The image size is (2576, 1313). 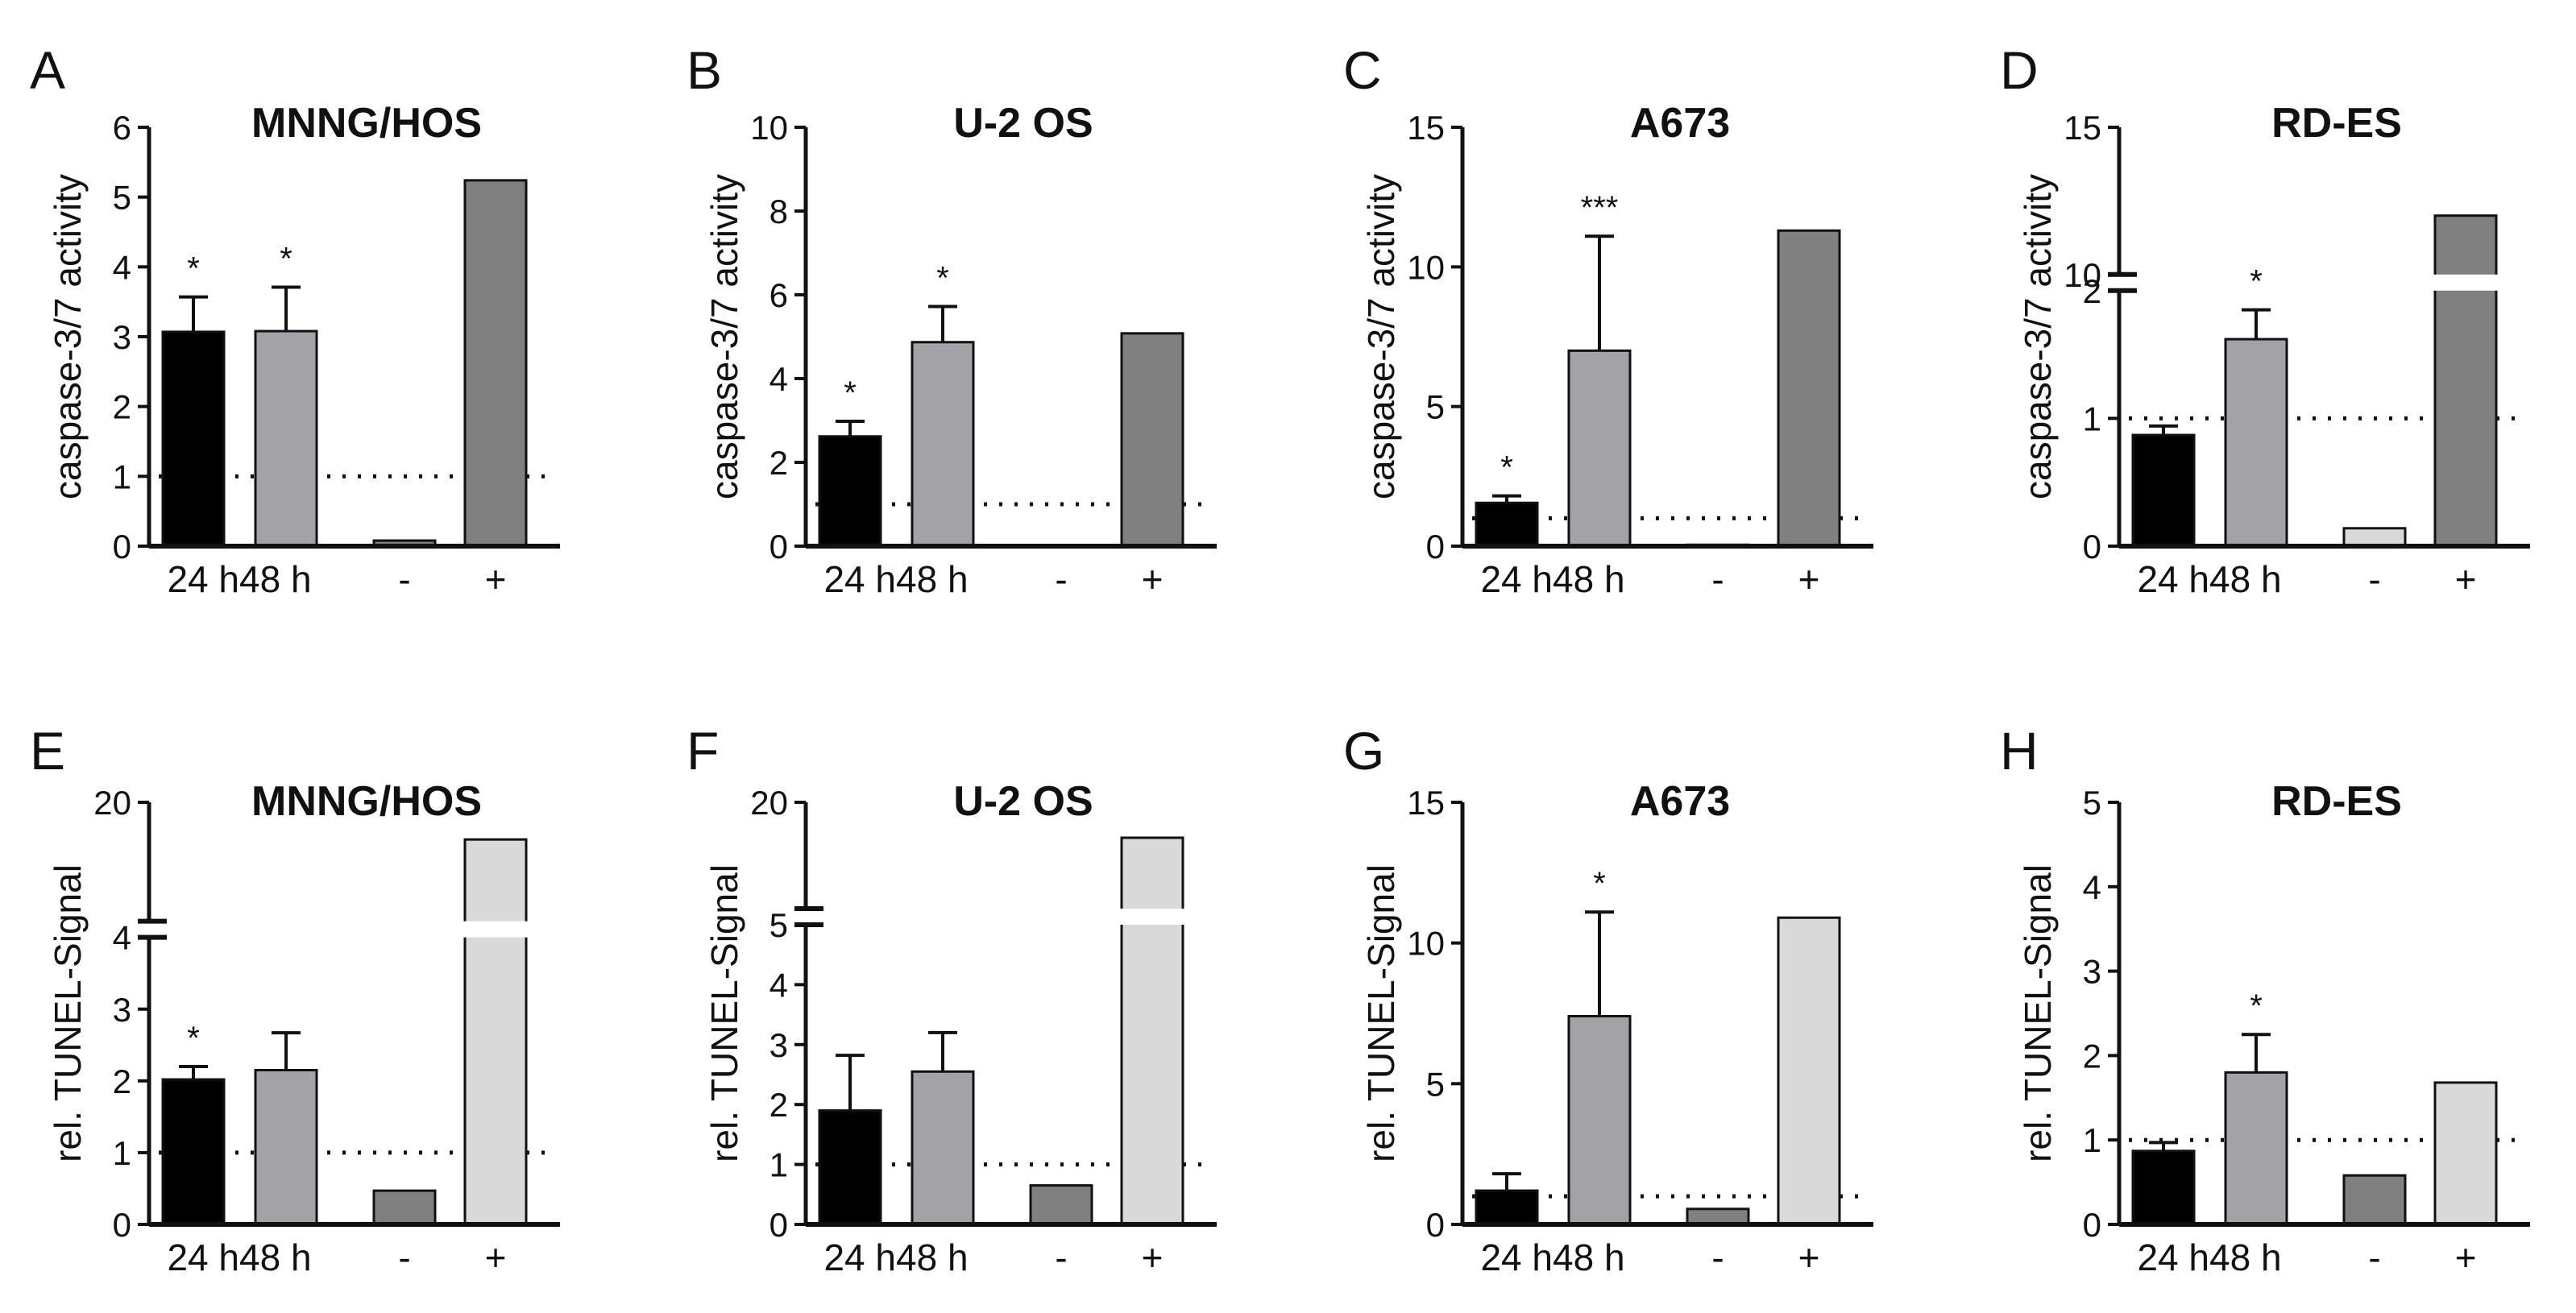 What do you see at coordinates (1608, 1000) in the screenshot?
I see `panel-g: G A673 rel. TUNEL-Signal * 0 5 10 15 24 h48 h - +` at bounding box center [1608, 1000].